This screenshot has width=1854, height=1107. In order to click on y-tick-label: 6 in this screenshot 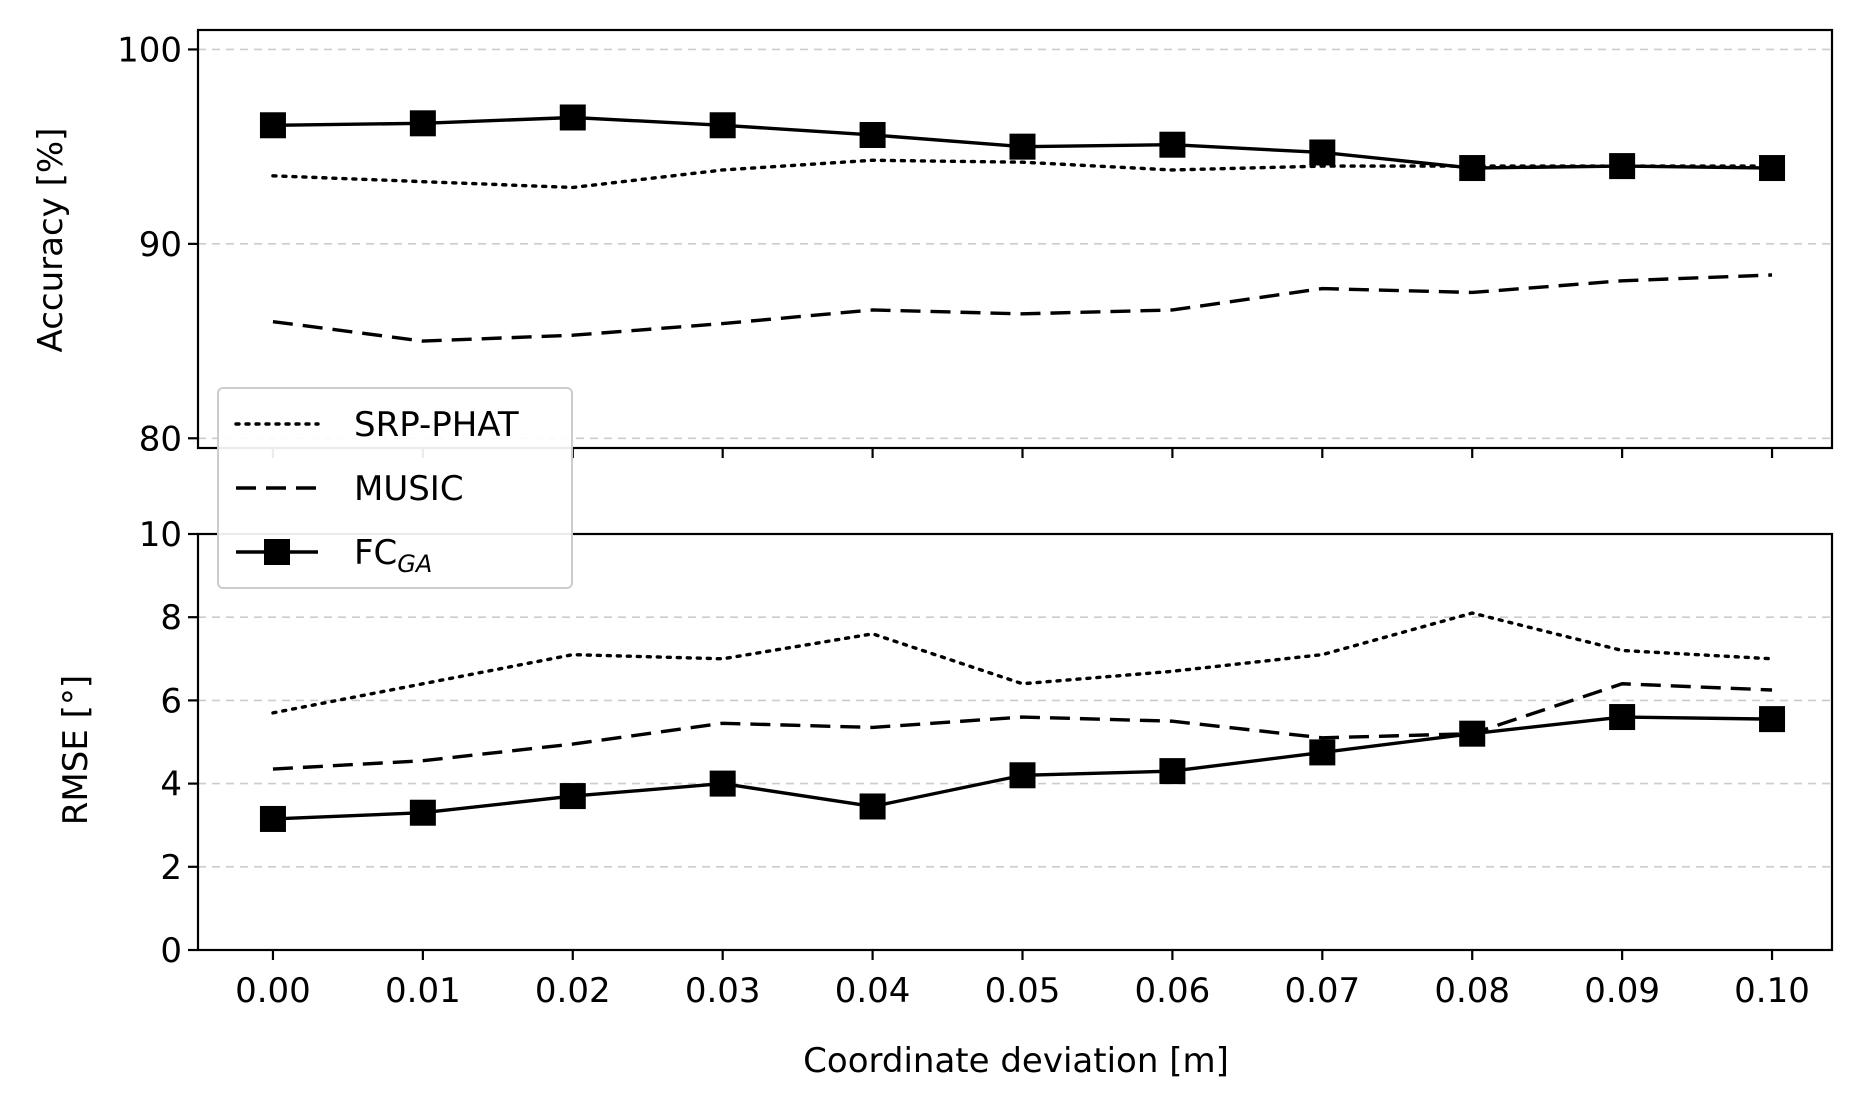, I will do `click(171, 701)`.